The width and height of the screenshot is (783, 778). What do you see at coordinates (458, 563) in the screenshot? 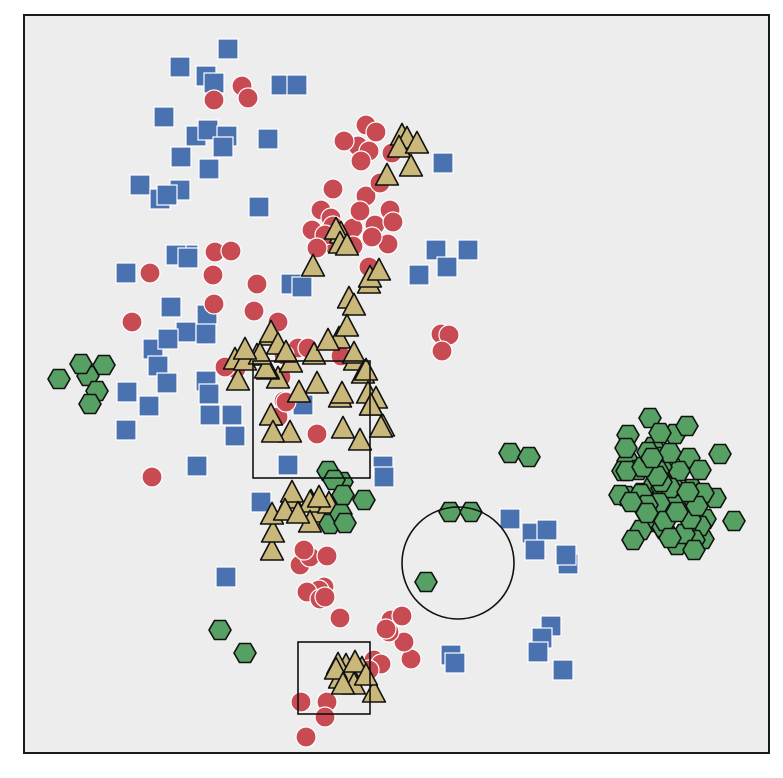
I see `highlight-circle` at bounding box center [458, 563].